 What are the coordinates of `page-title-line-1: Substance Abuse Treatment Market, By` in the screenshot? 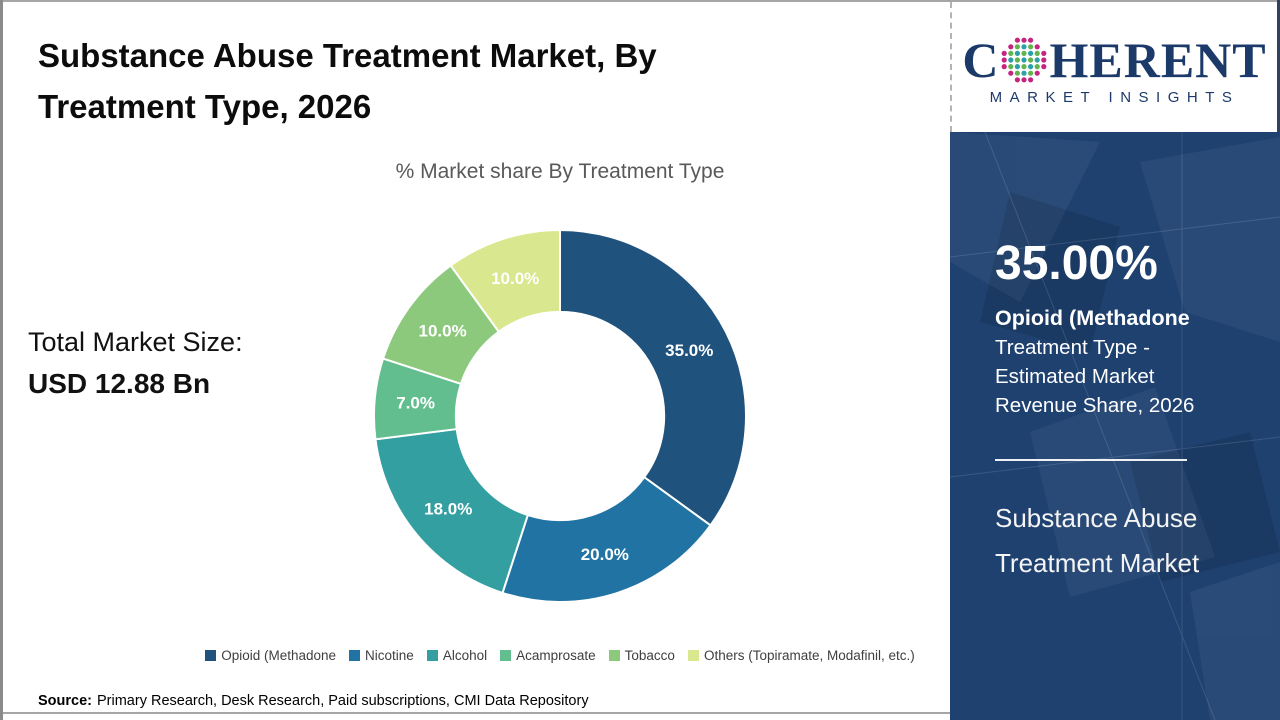 It's located at (347, 55).